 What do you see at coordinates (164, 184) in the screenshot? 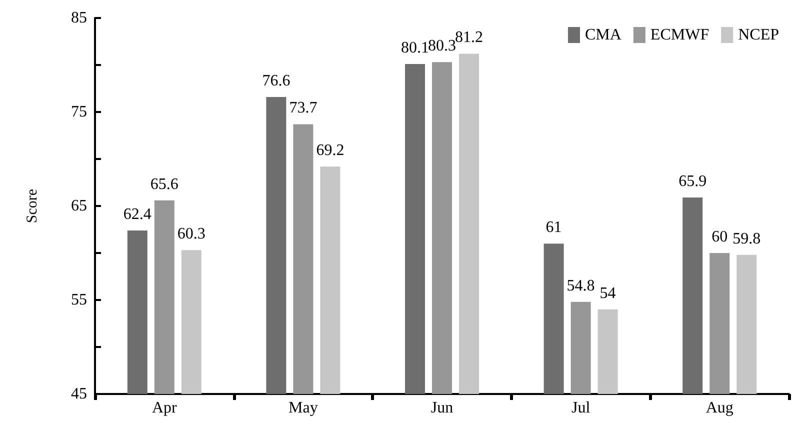
I see `data-label: 65.6` at bounding box center [164, 184].